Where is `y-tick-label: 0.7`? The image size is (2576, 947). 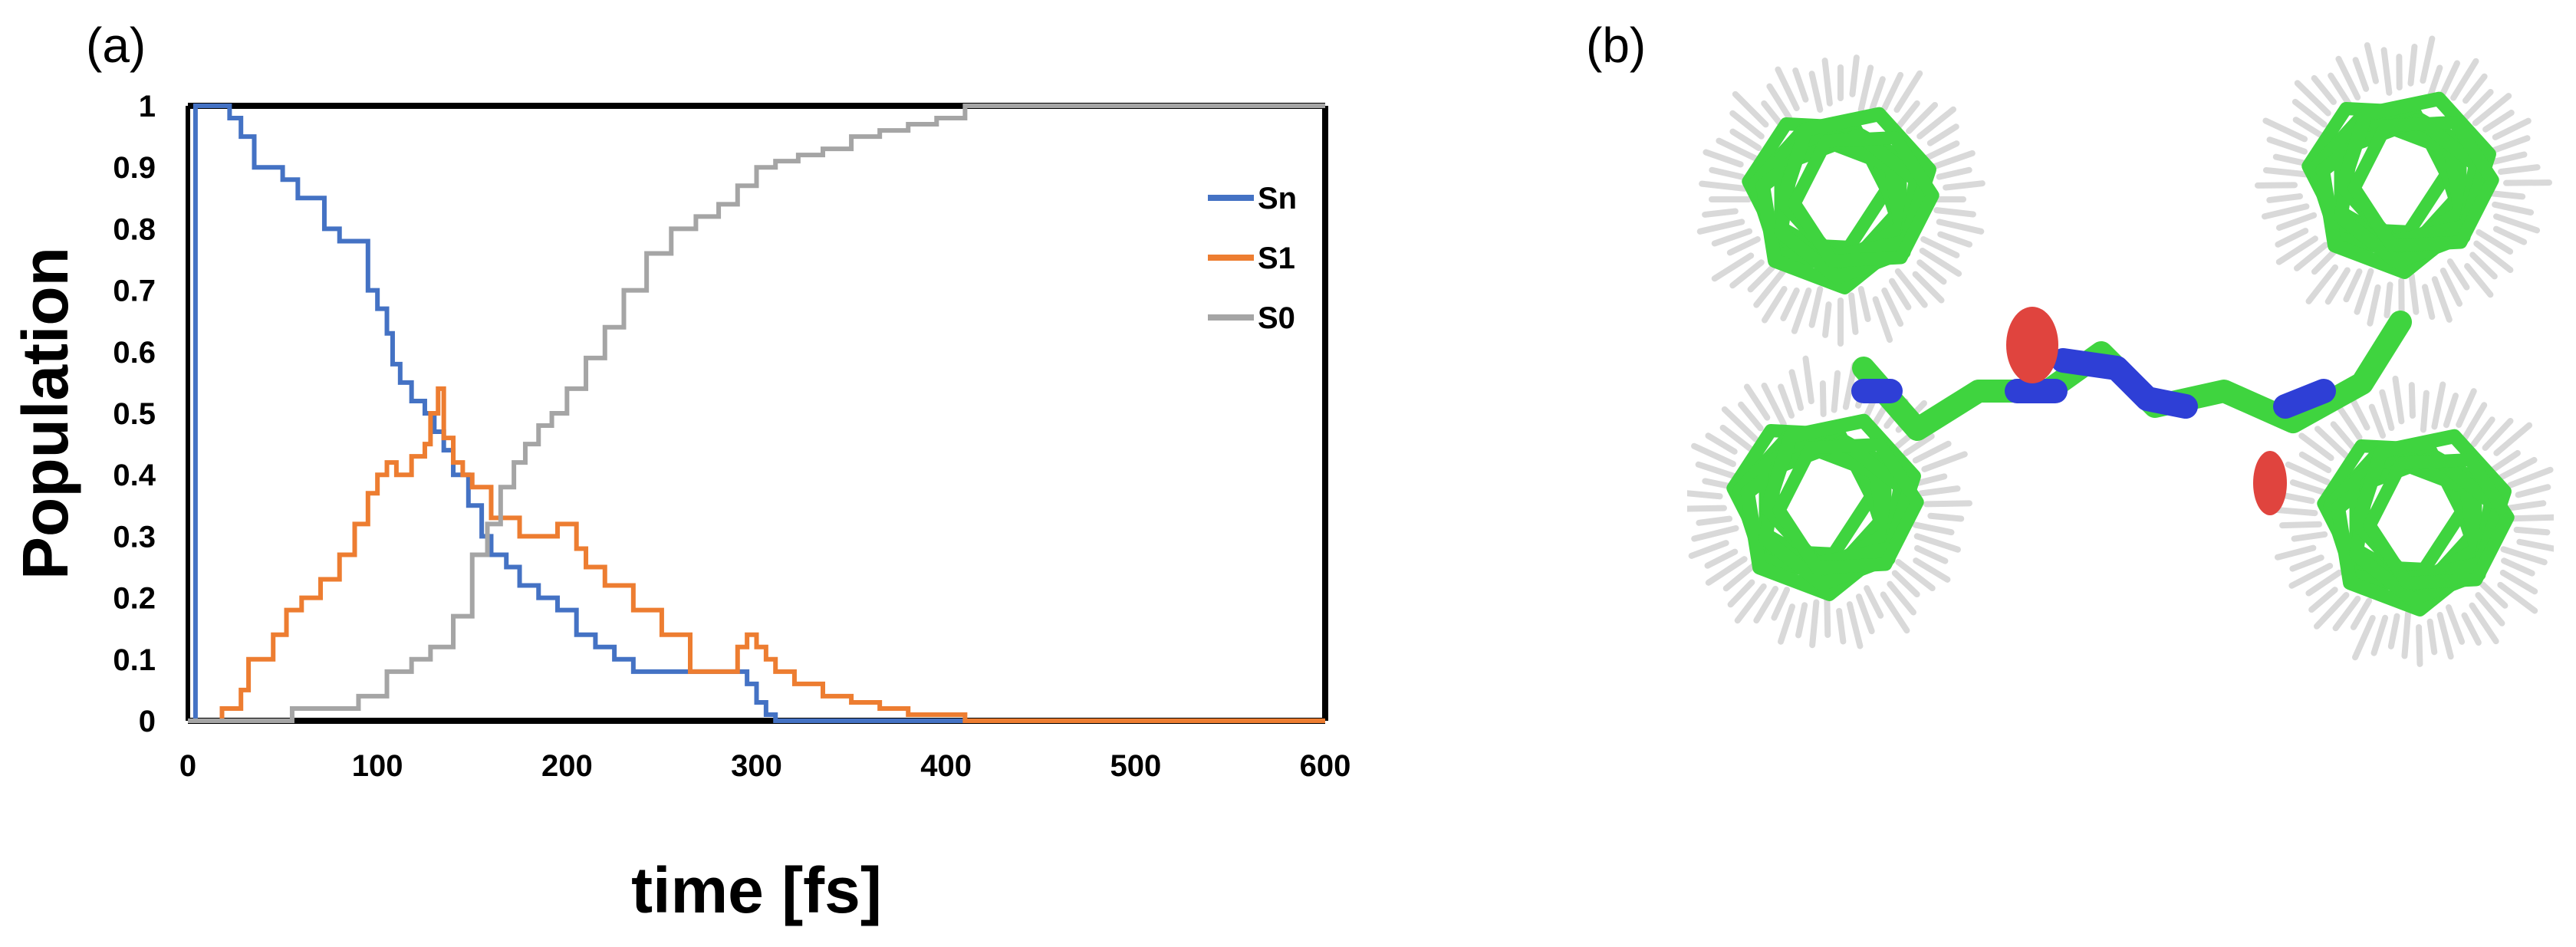 y-tick-label: 0.7 is located at coordinates (134, 291).